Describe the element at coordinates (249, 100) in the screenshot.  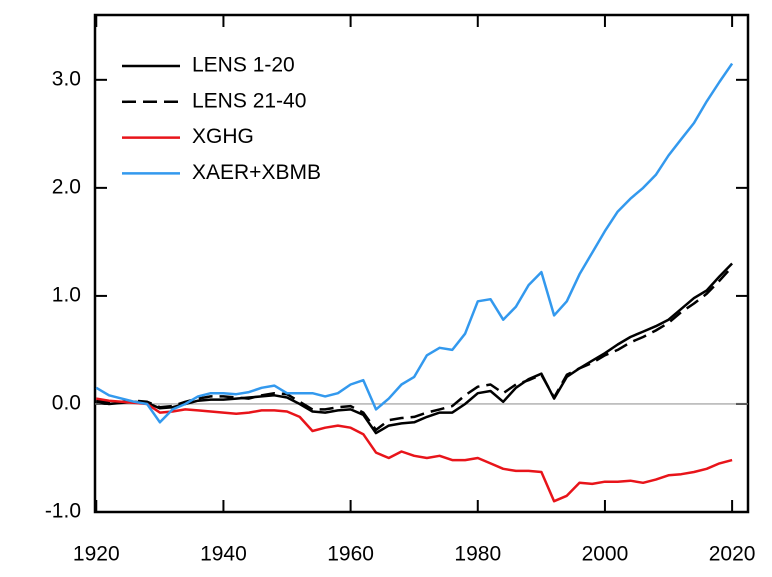
I see `legend-label: LENS 21-40` at that location.